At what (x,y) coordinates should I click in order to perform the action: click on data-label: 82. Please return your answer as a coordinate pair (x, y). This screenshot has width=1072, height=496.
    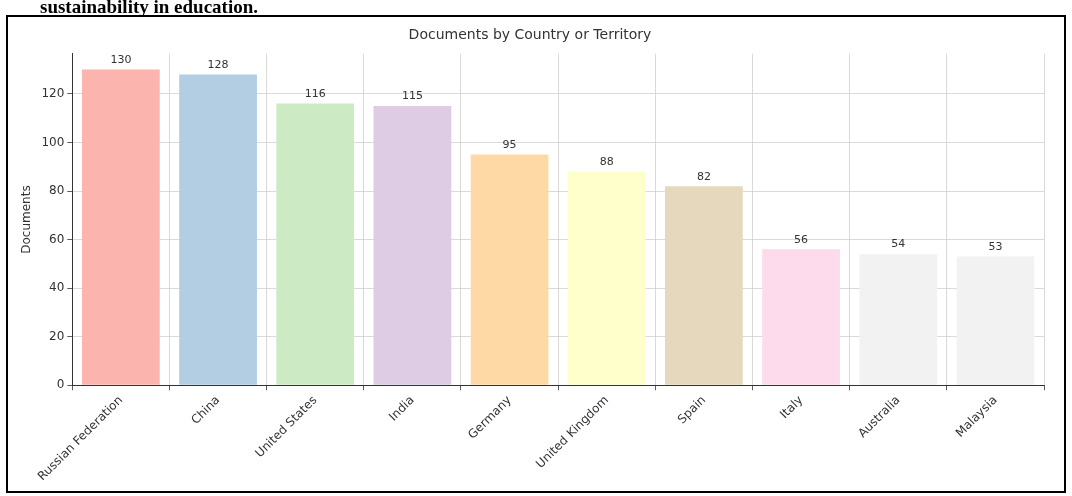
    Looking at the image, I should click on (703, 176).